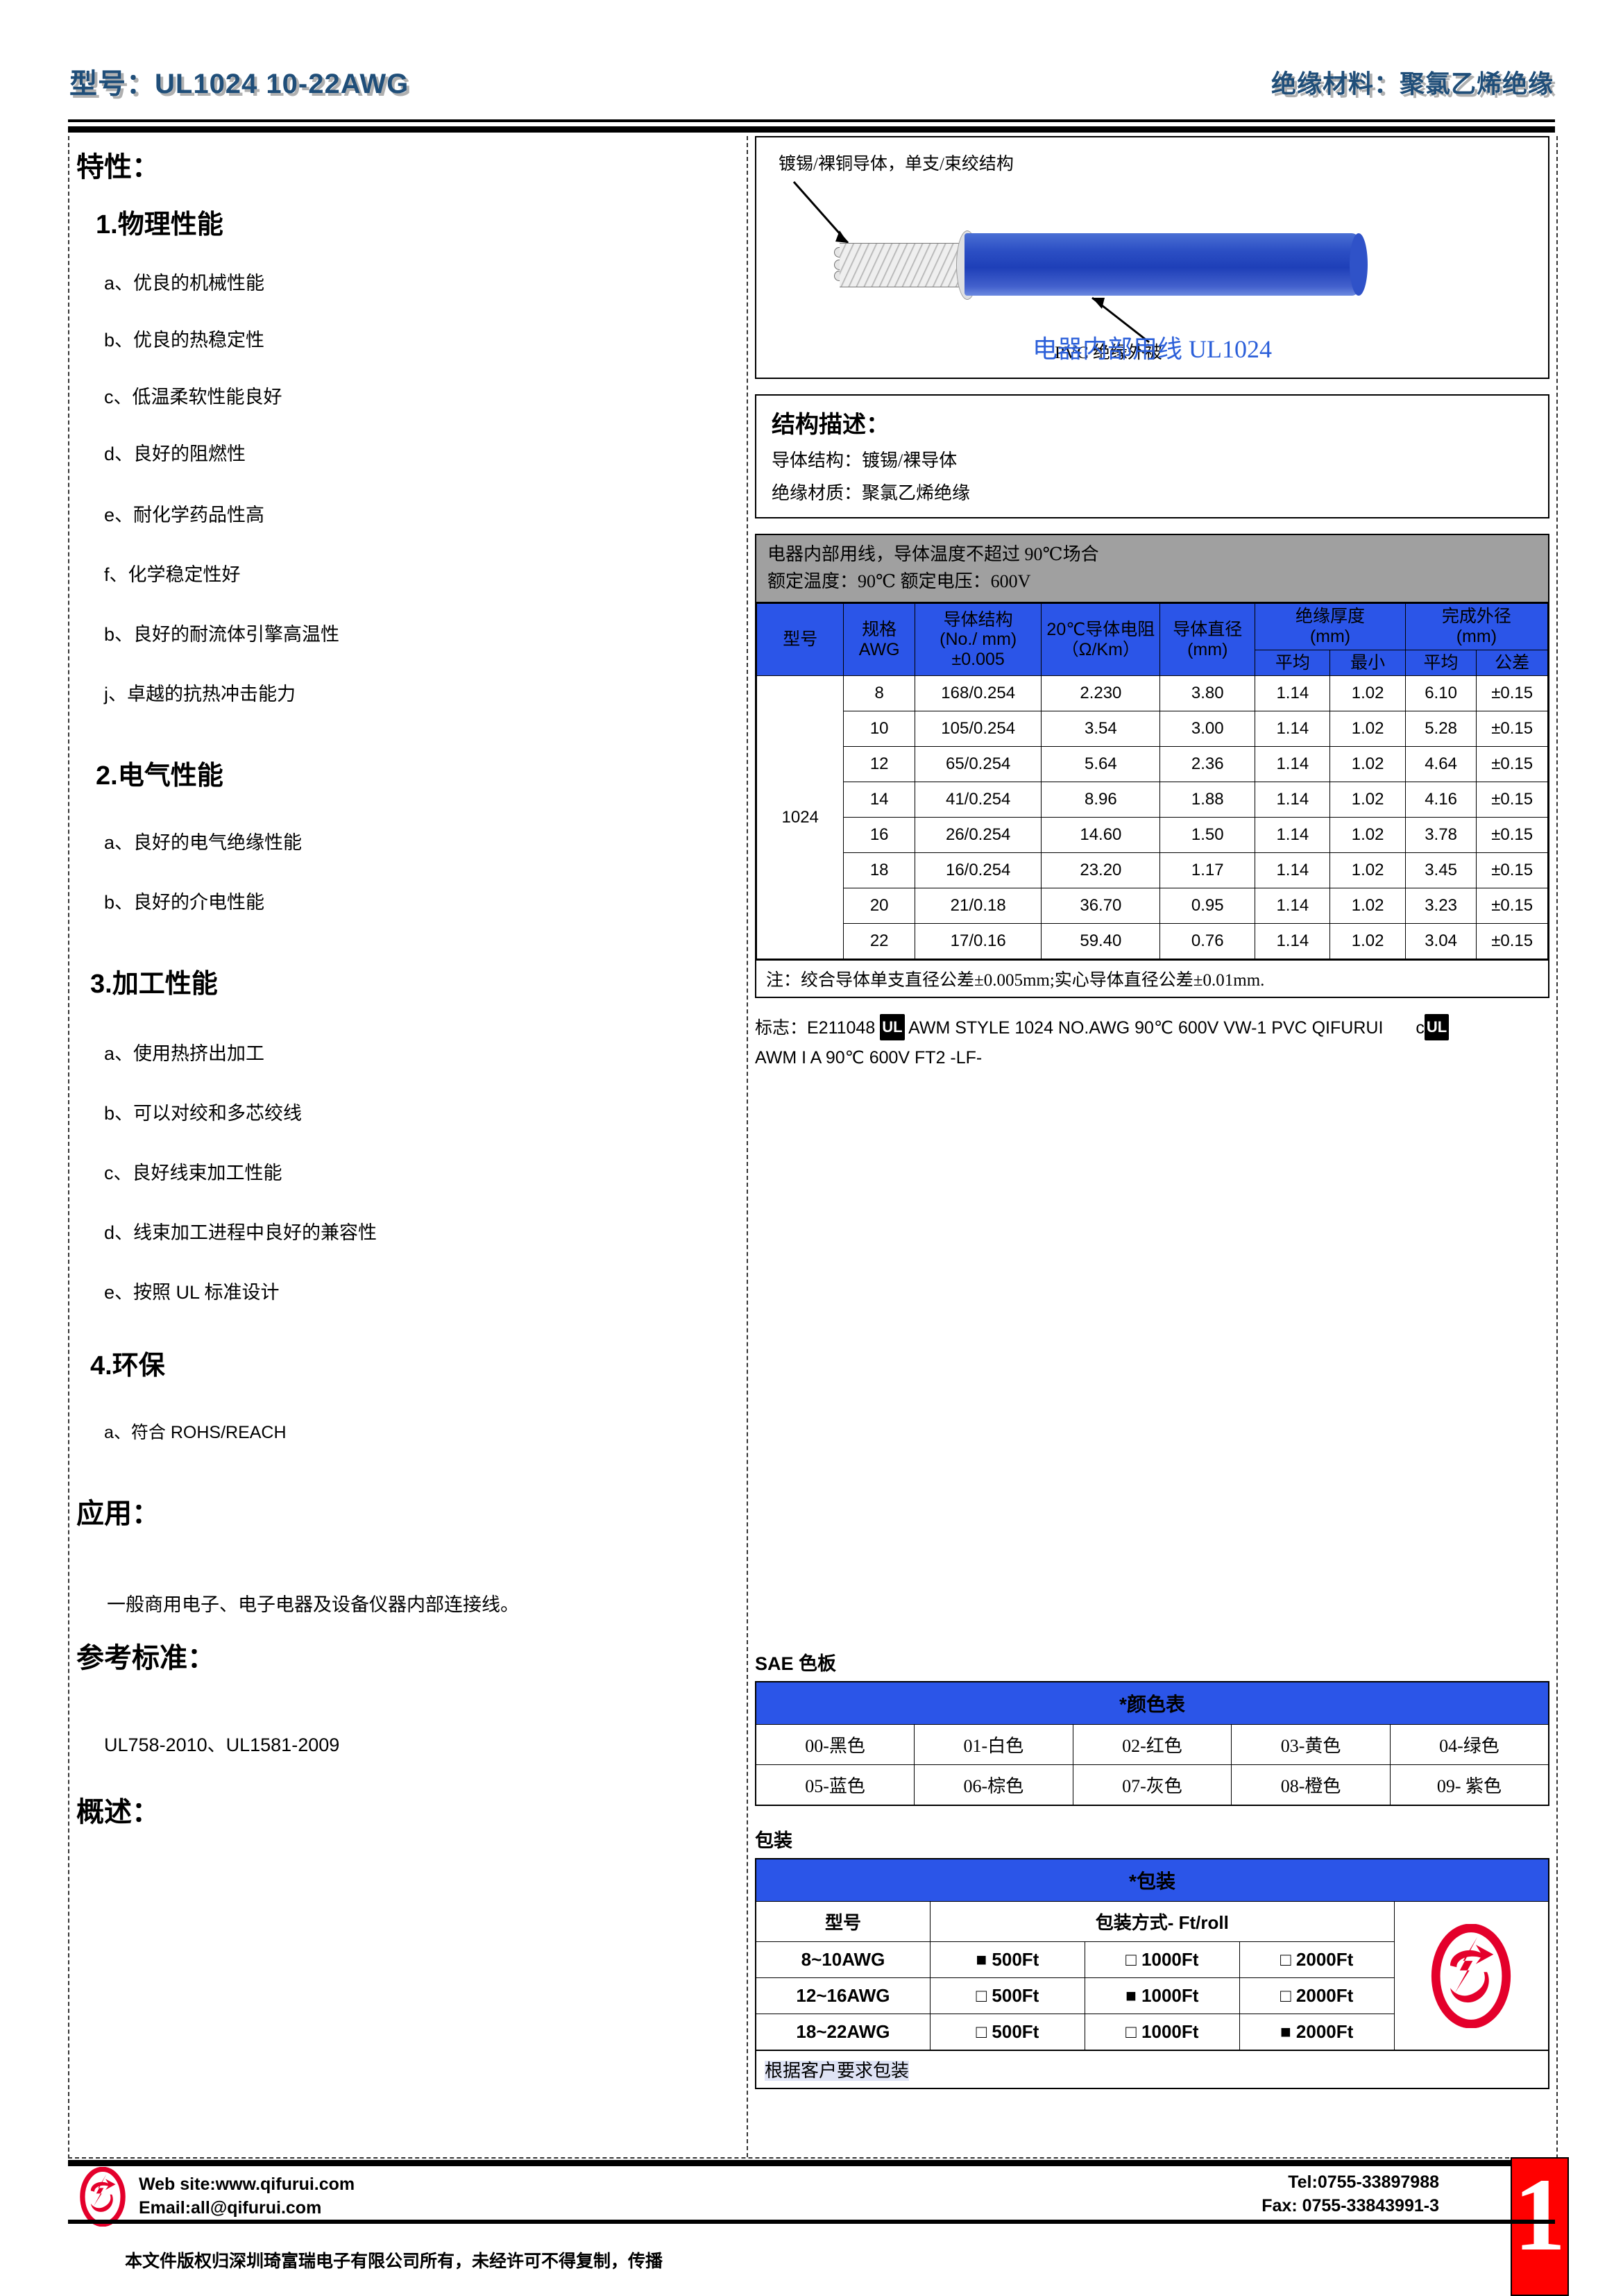 The image size is (1623, 2296). I want to click on cell-res: 3.54, so click(1101, 730).